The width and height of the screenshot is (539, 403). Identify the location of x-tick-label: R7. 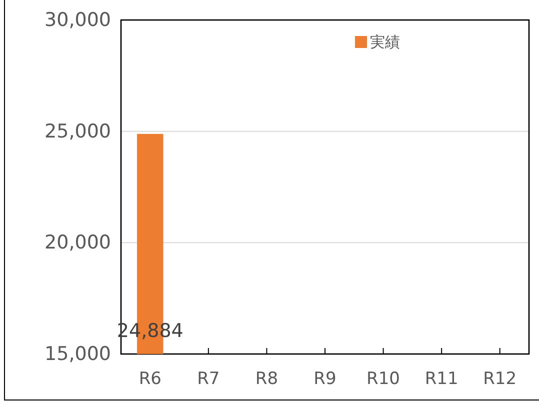
(208, 379).